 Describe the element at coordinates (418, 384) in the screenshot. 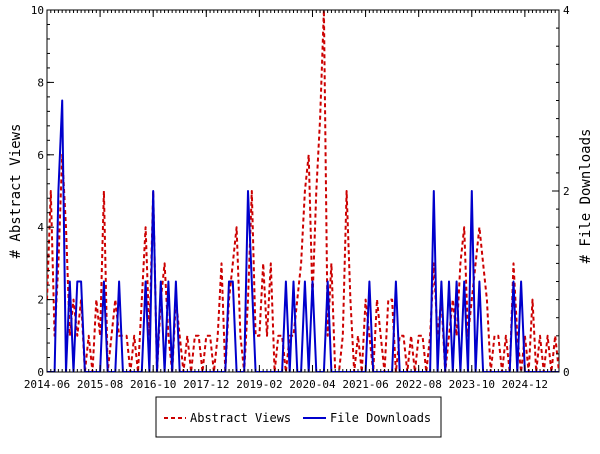

I see `x-tick-label: 2022-08` at that location.